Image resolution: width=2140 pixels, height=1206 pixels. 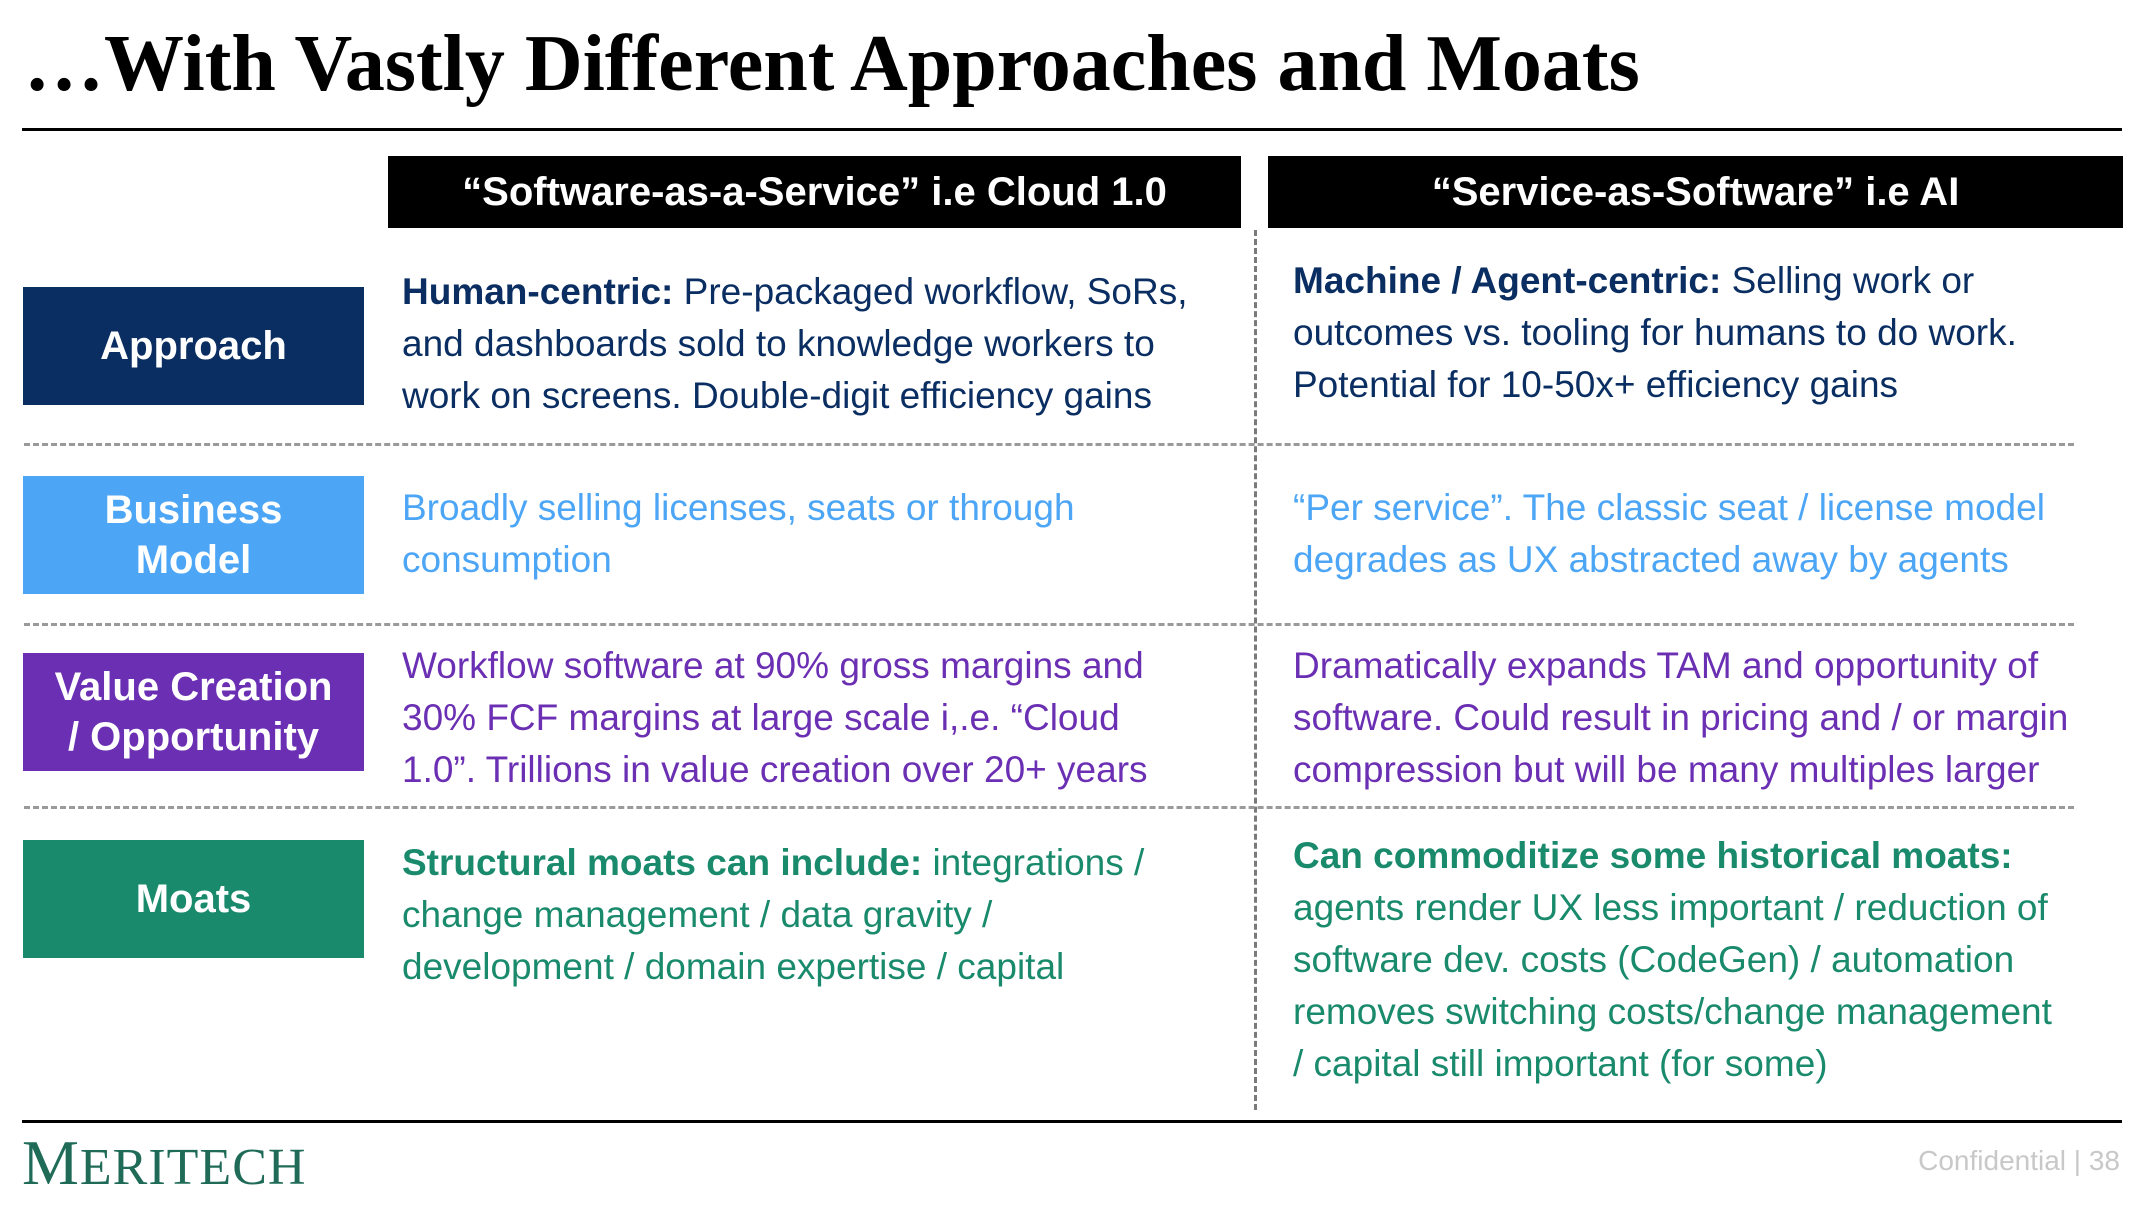 What do you see at coordinates (193, 712) in the screenshot?
I see `row-label-value-creation: Value Creation / Opportunity` at bounding box center [193, 712].